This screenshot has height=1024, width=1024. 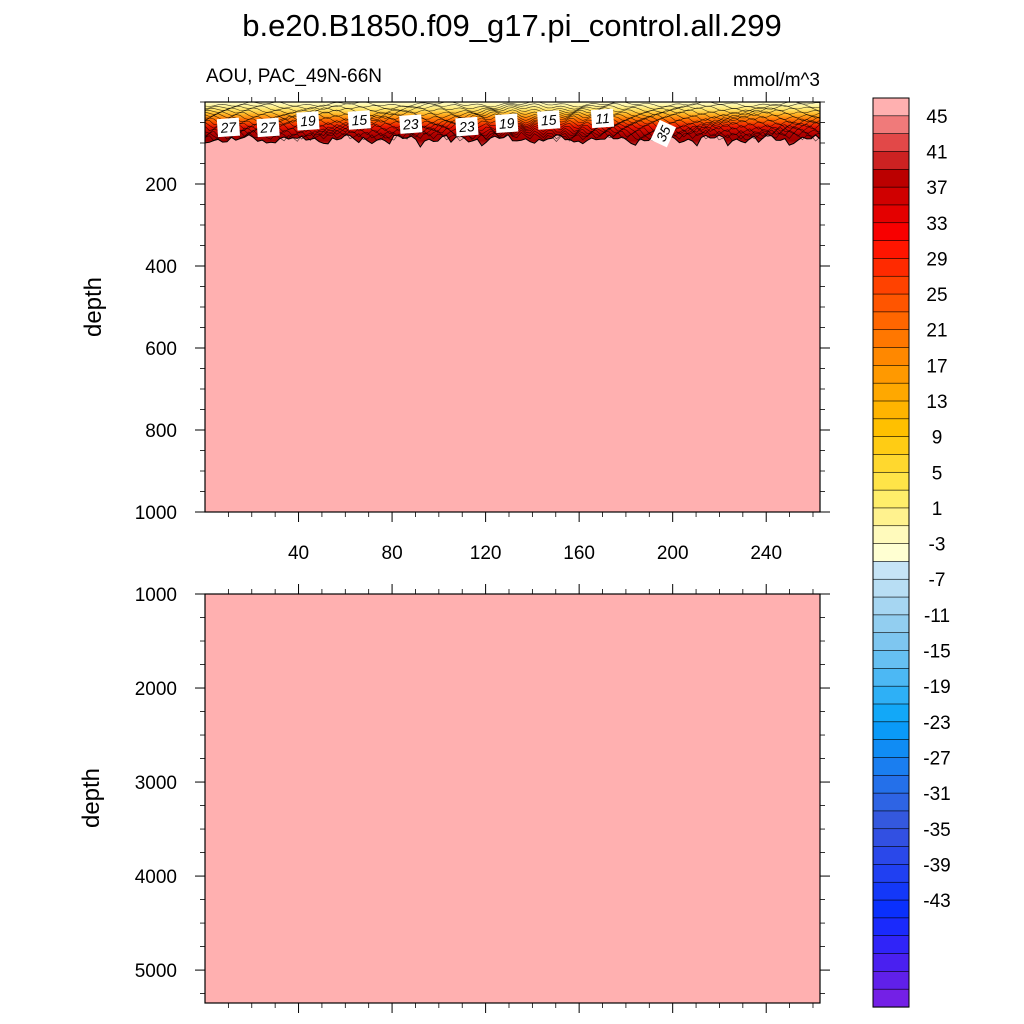 What do you see at coordinates (937, 545) in the screenshot?
I see `colorbar-label: -3` at bounding box center [937, 545].